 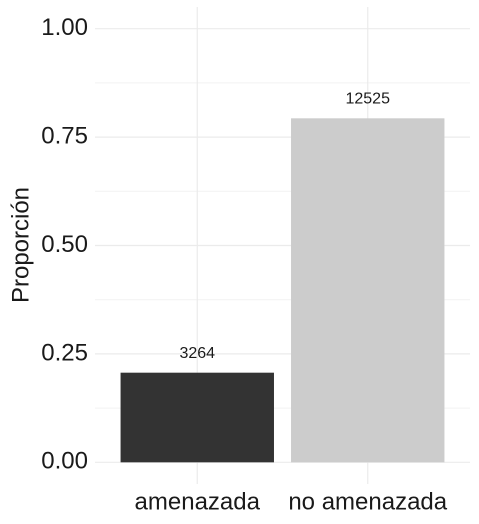 I want to click on y-tick-label: 0.00, so click(x=64, y=461).